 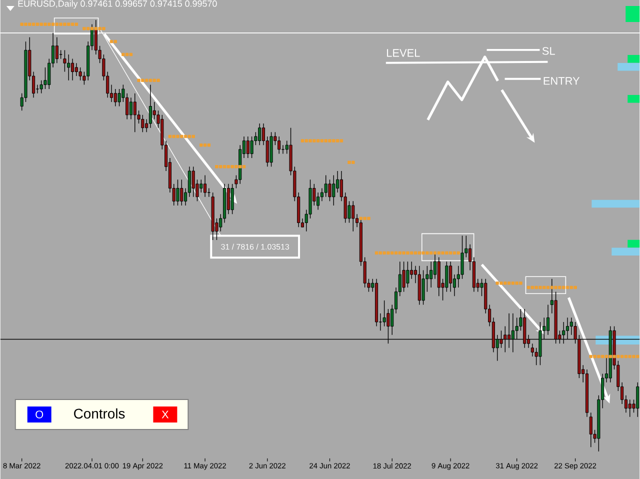 I want to click on annotation: X, so click(x=165, y=414).